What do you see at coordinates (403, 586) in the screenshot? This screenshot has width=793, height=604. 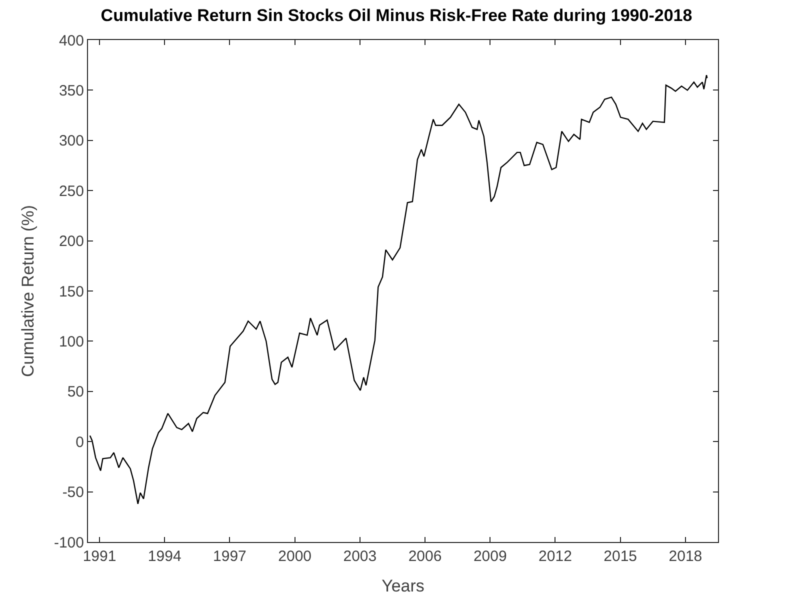 I see `x-axis-title: Years` at bounding box center [403, 586].